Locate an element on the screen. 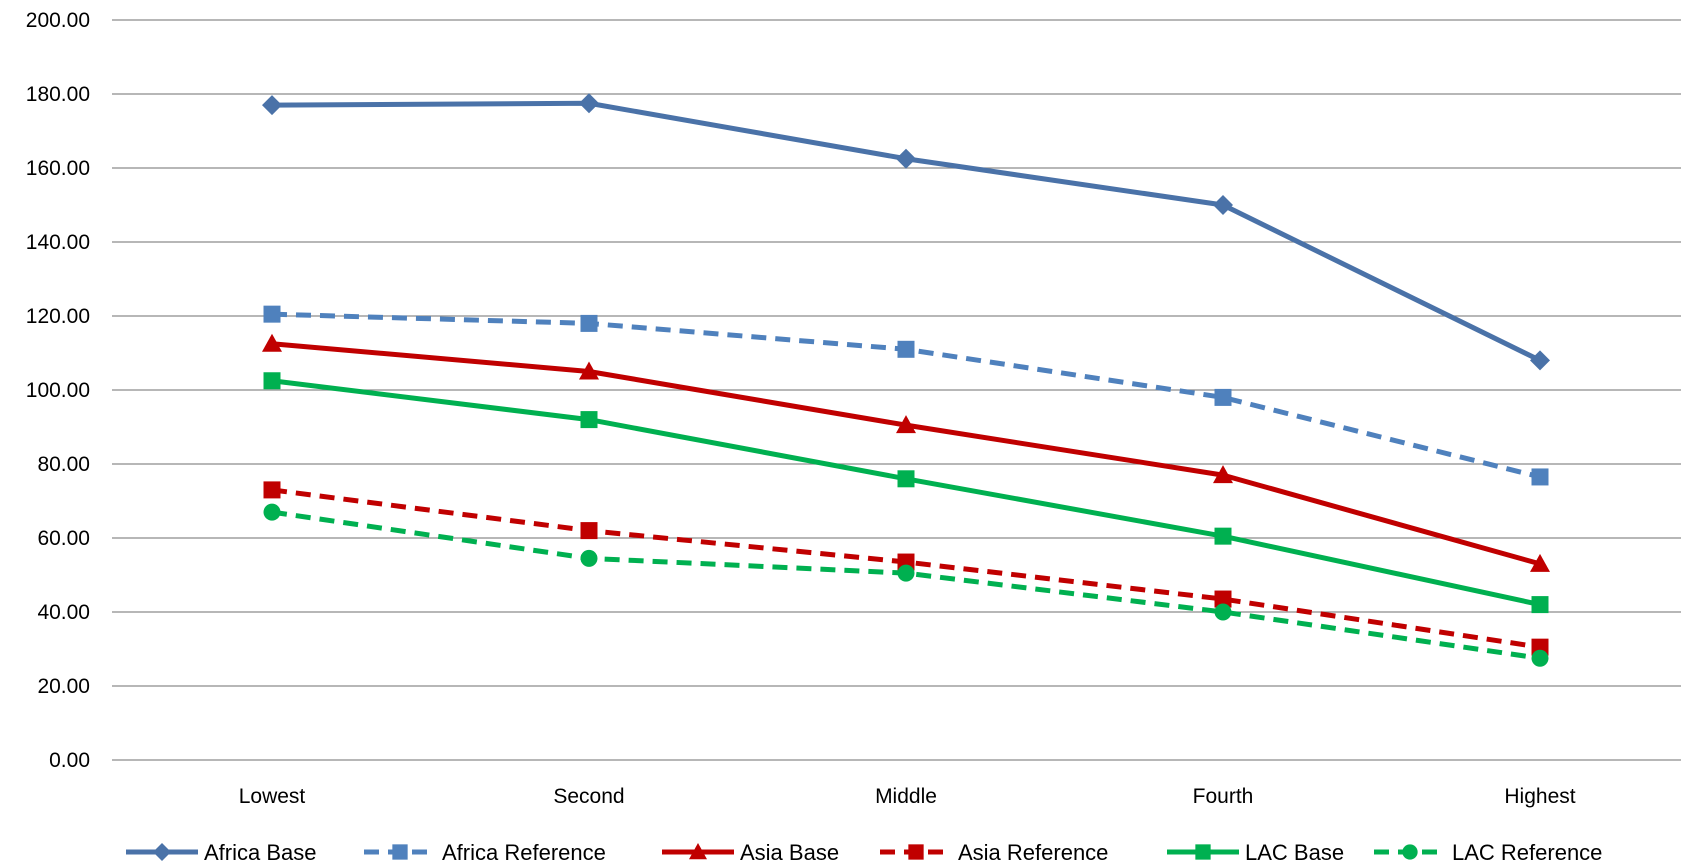  legend-item: Africa Base is located at coordinates (221, 852).